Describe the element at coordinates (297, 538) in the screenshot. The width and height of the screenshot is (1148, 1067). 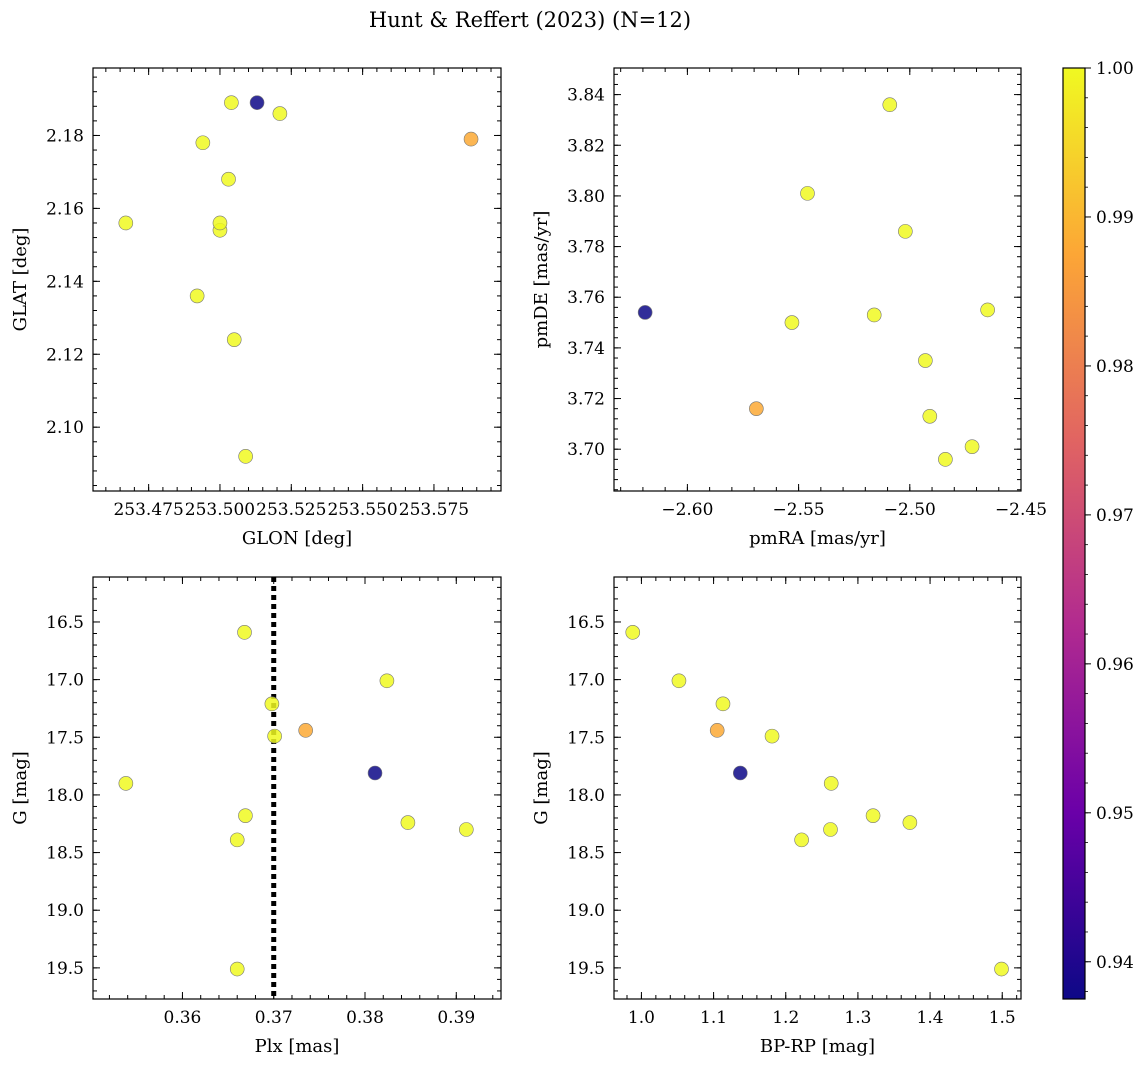
I see `x-axis-label: GLON [deg]` at that location.